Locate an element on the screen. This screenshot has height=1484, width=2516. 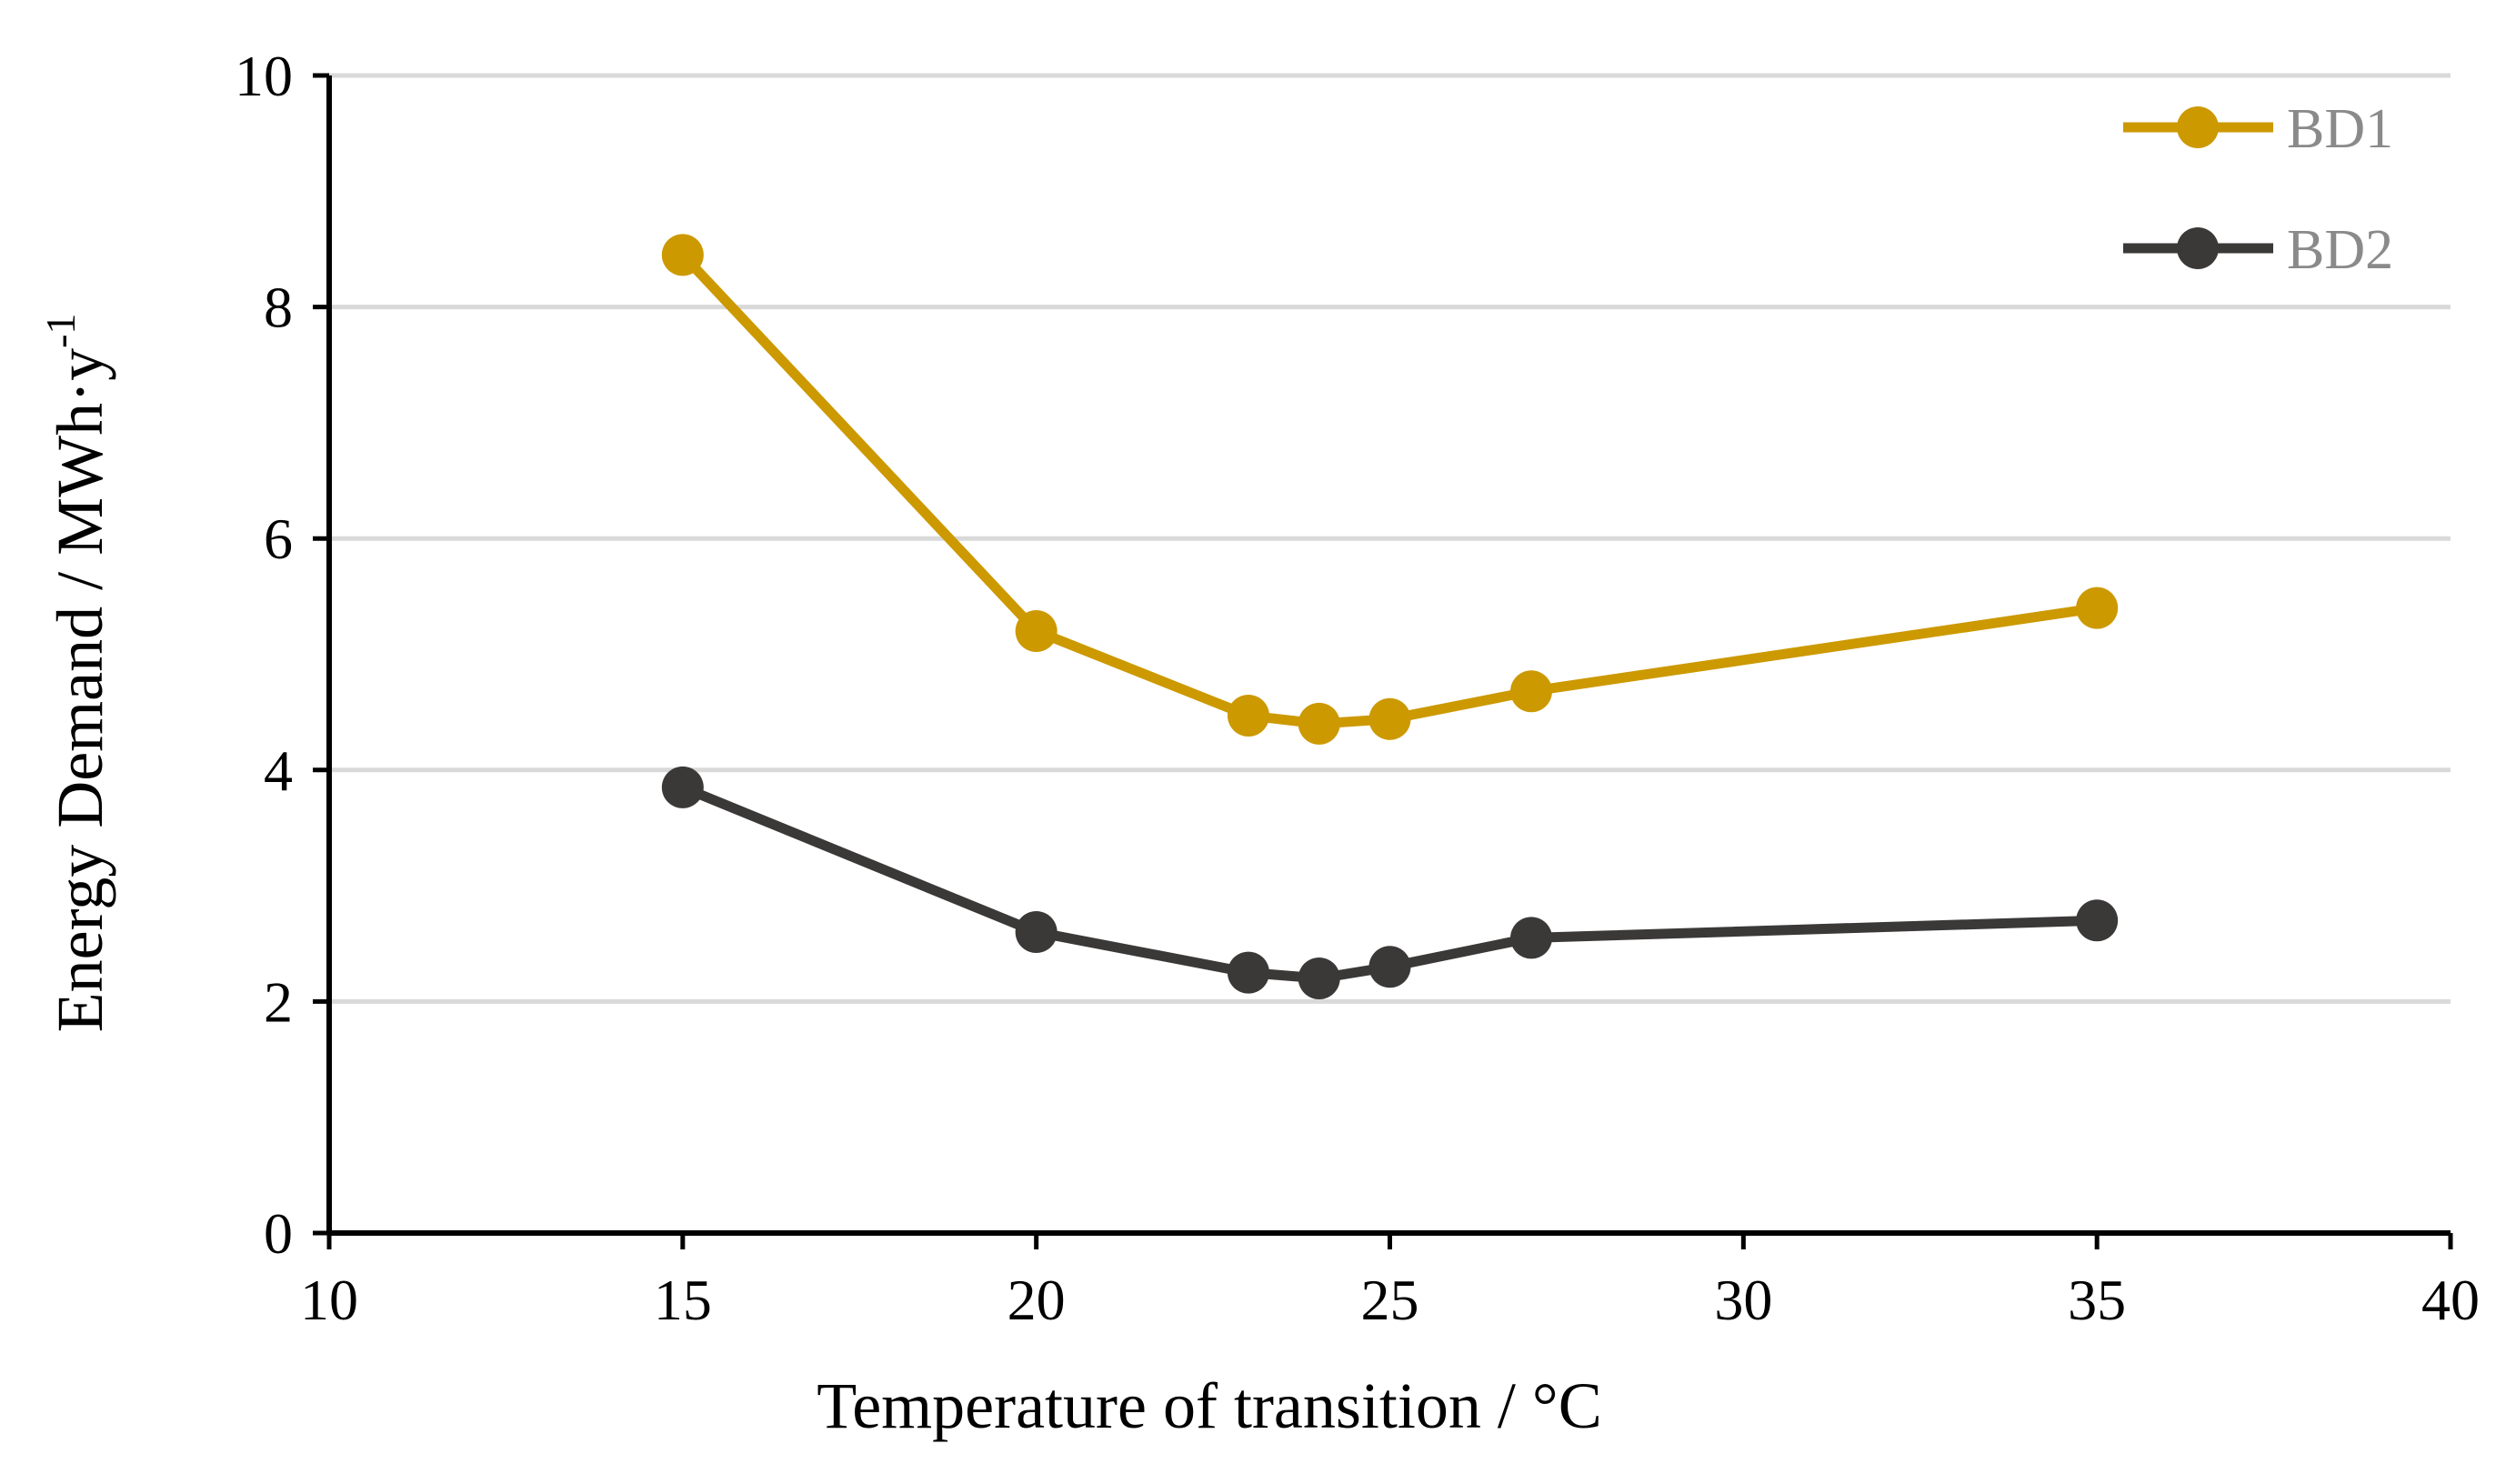
x-tick-label: 20 is located at coordinates (1037, 1300).